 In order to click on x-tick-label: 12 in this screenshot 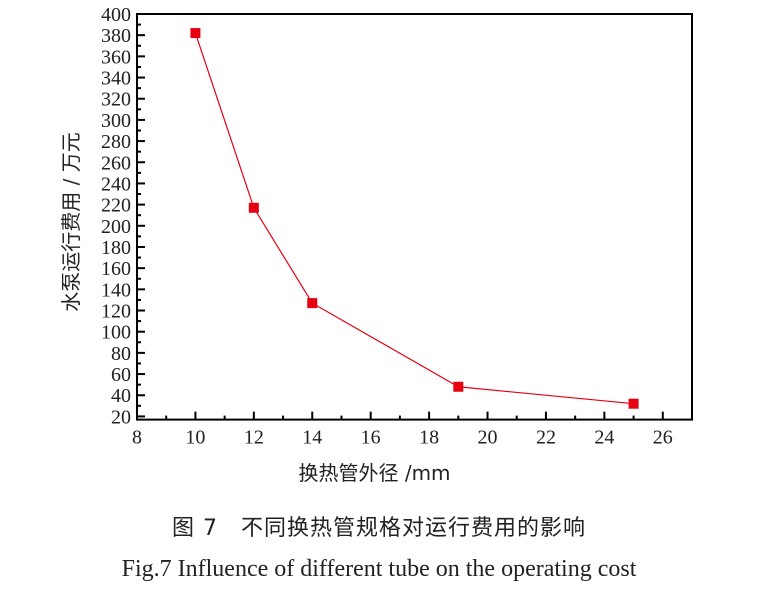, I will do `click(254, 438)`.